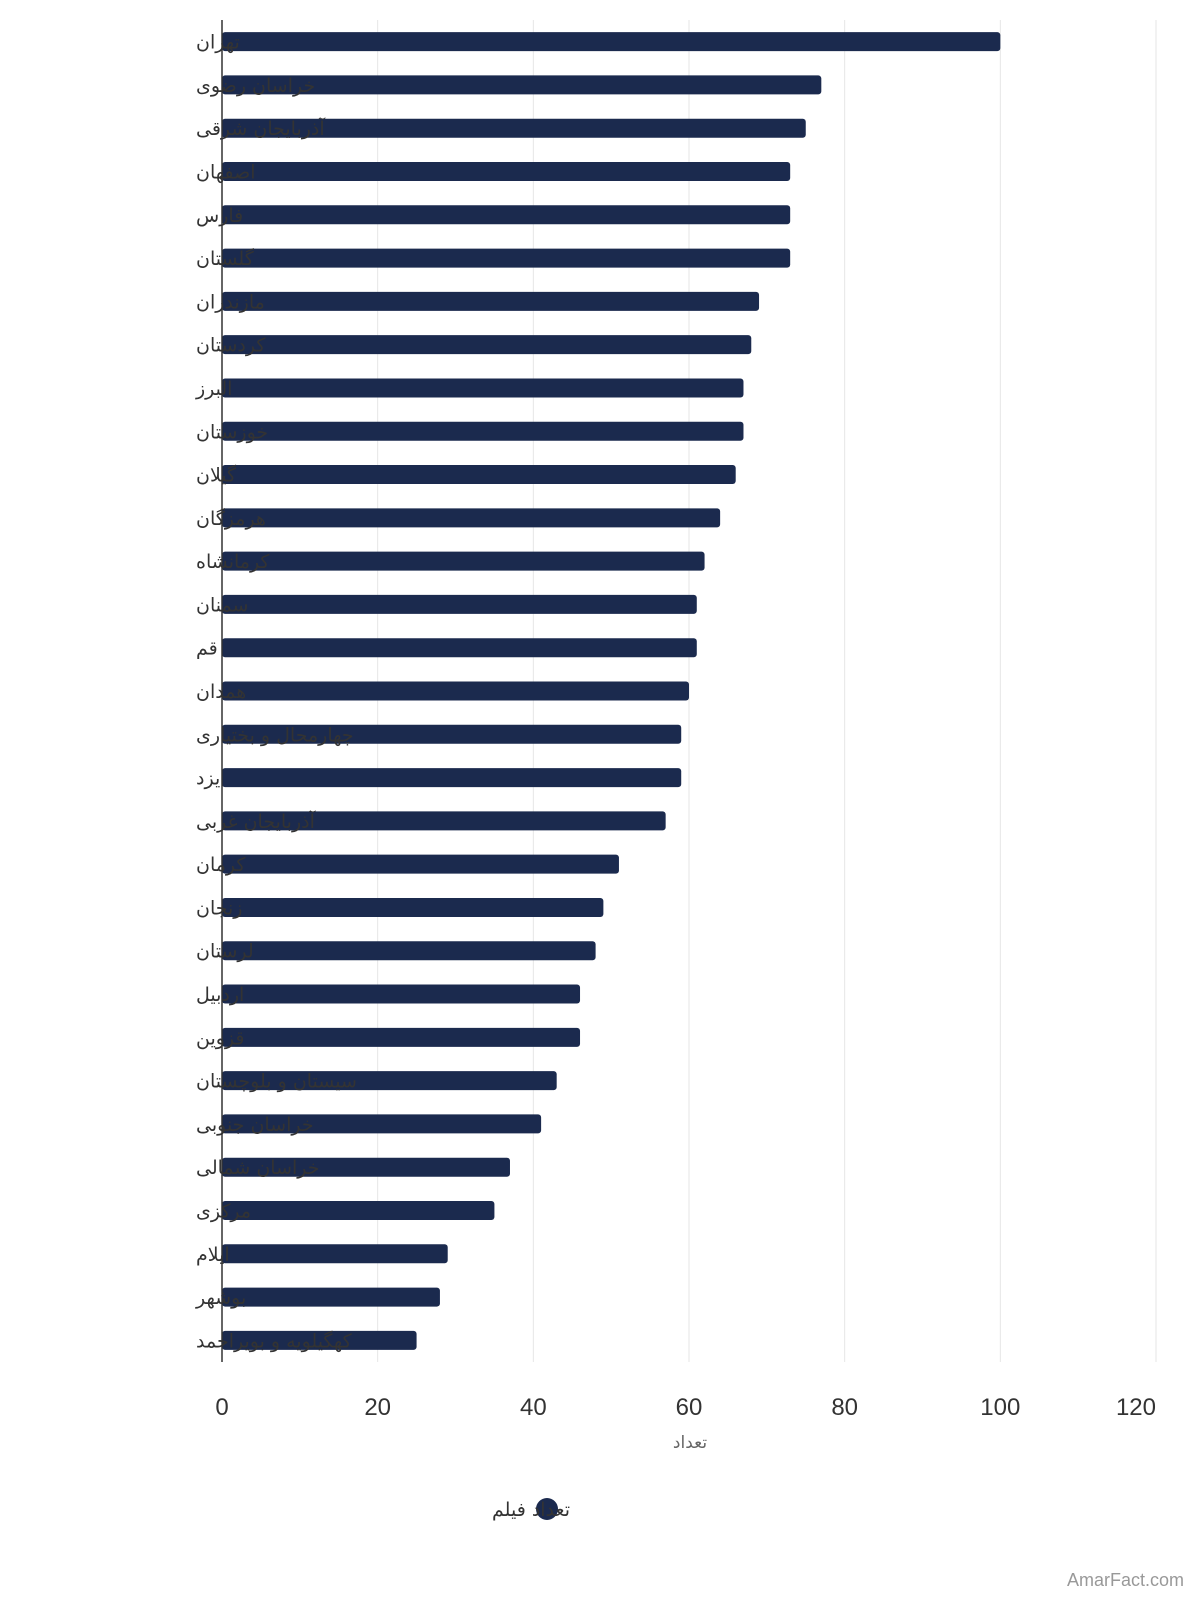 The height and width of the screenshot is (1600, 1200). Describe the element at coordinates (221, 865) in the screenshot. I see `category-label-19: کرمان` at that location.